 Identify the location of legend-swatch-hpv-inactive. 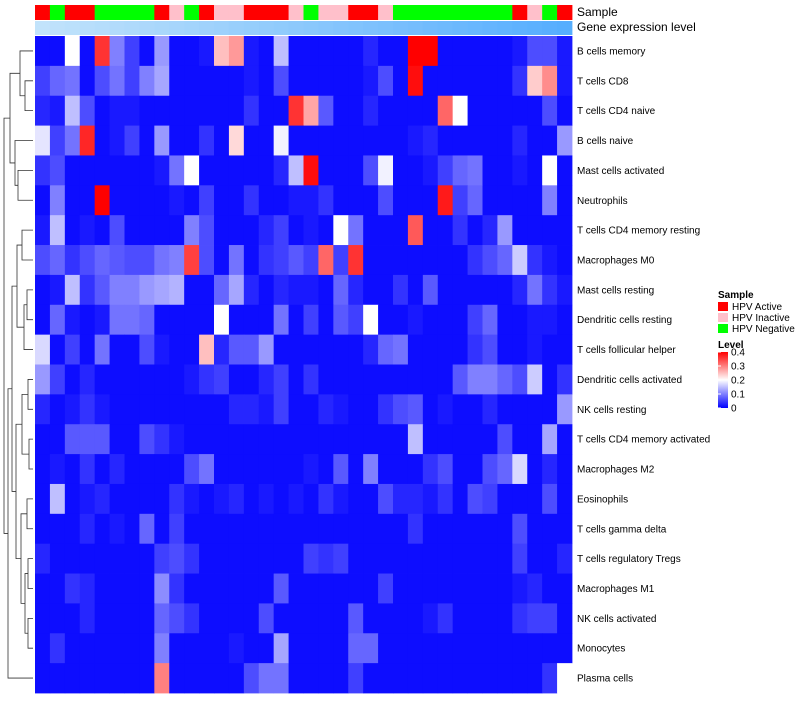
(723, 317).